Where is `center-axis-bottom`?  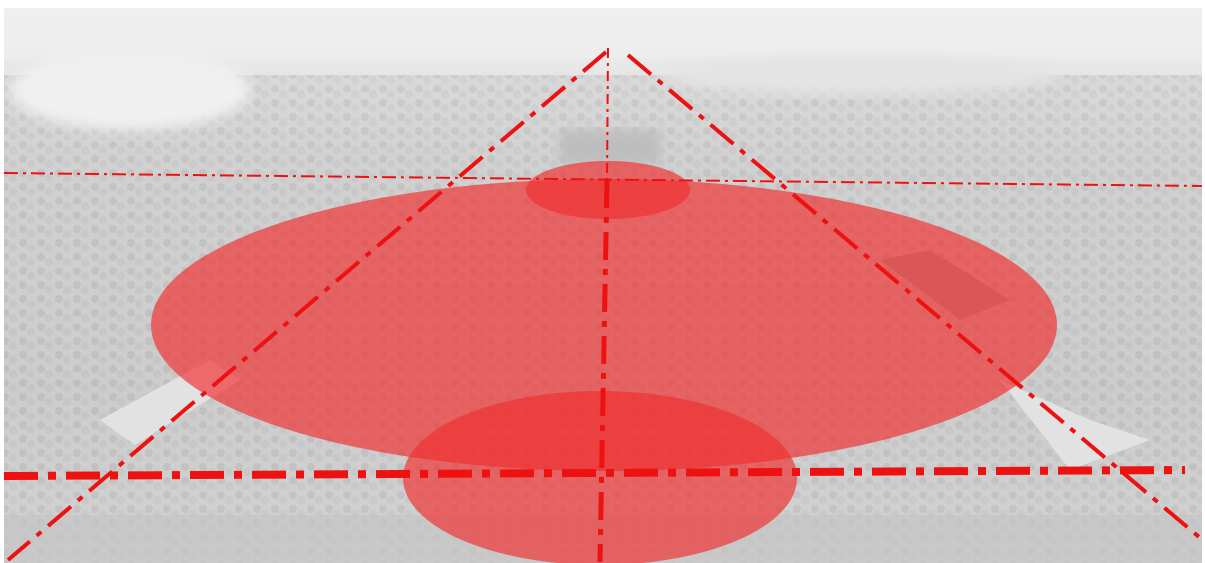 center-axis-bottom is located at coordinates (603, 371).